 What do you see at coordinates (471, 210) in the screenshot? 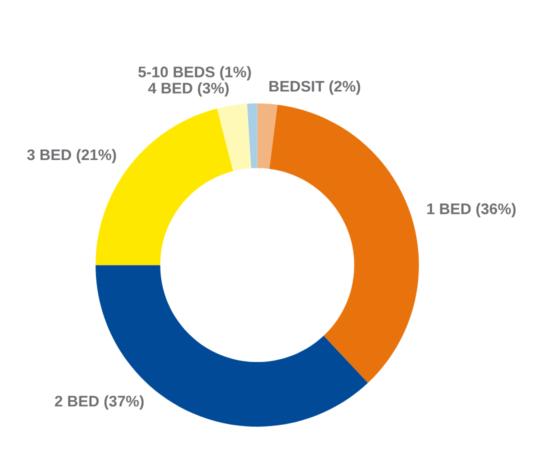
I see `slice-label: 1 BED (36%)` at bounding box center [471, 210].